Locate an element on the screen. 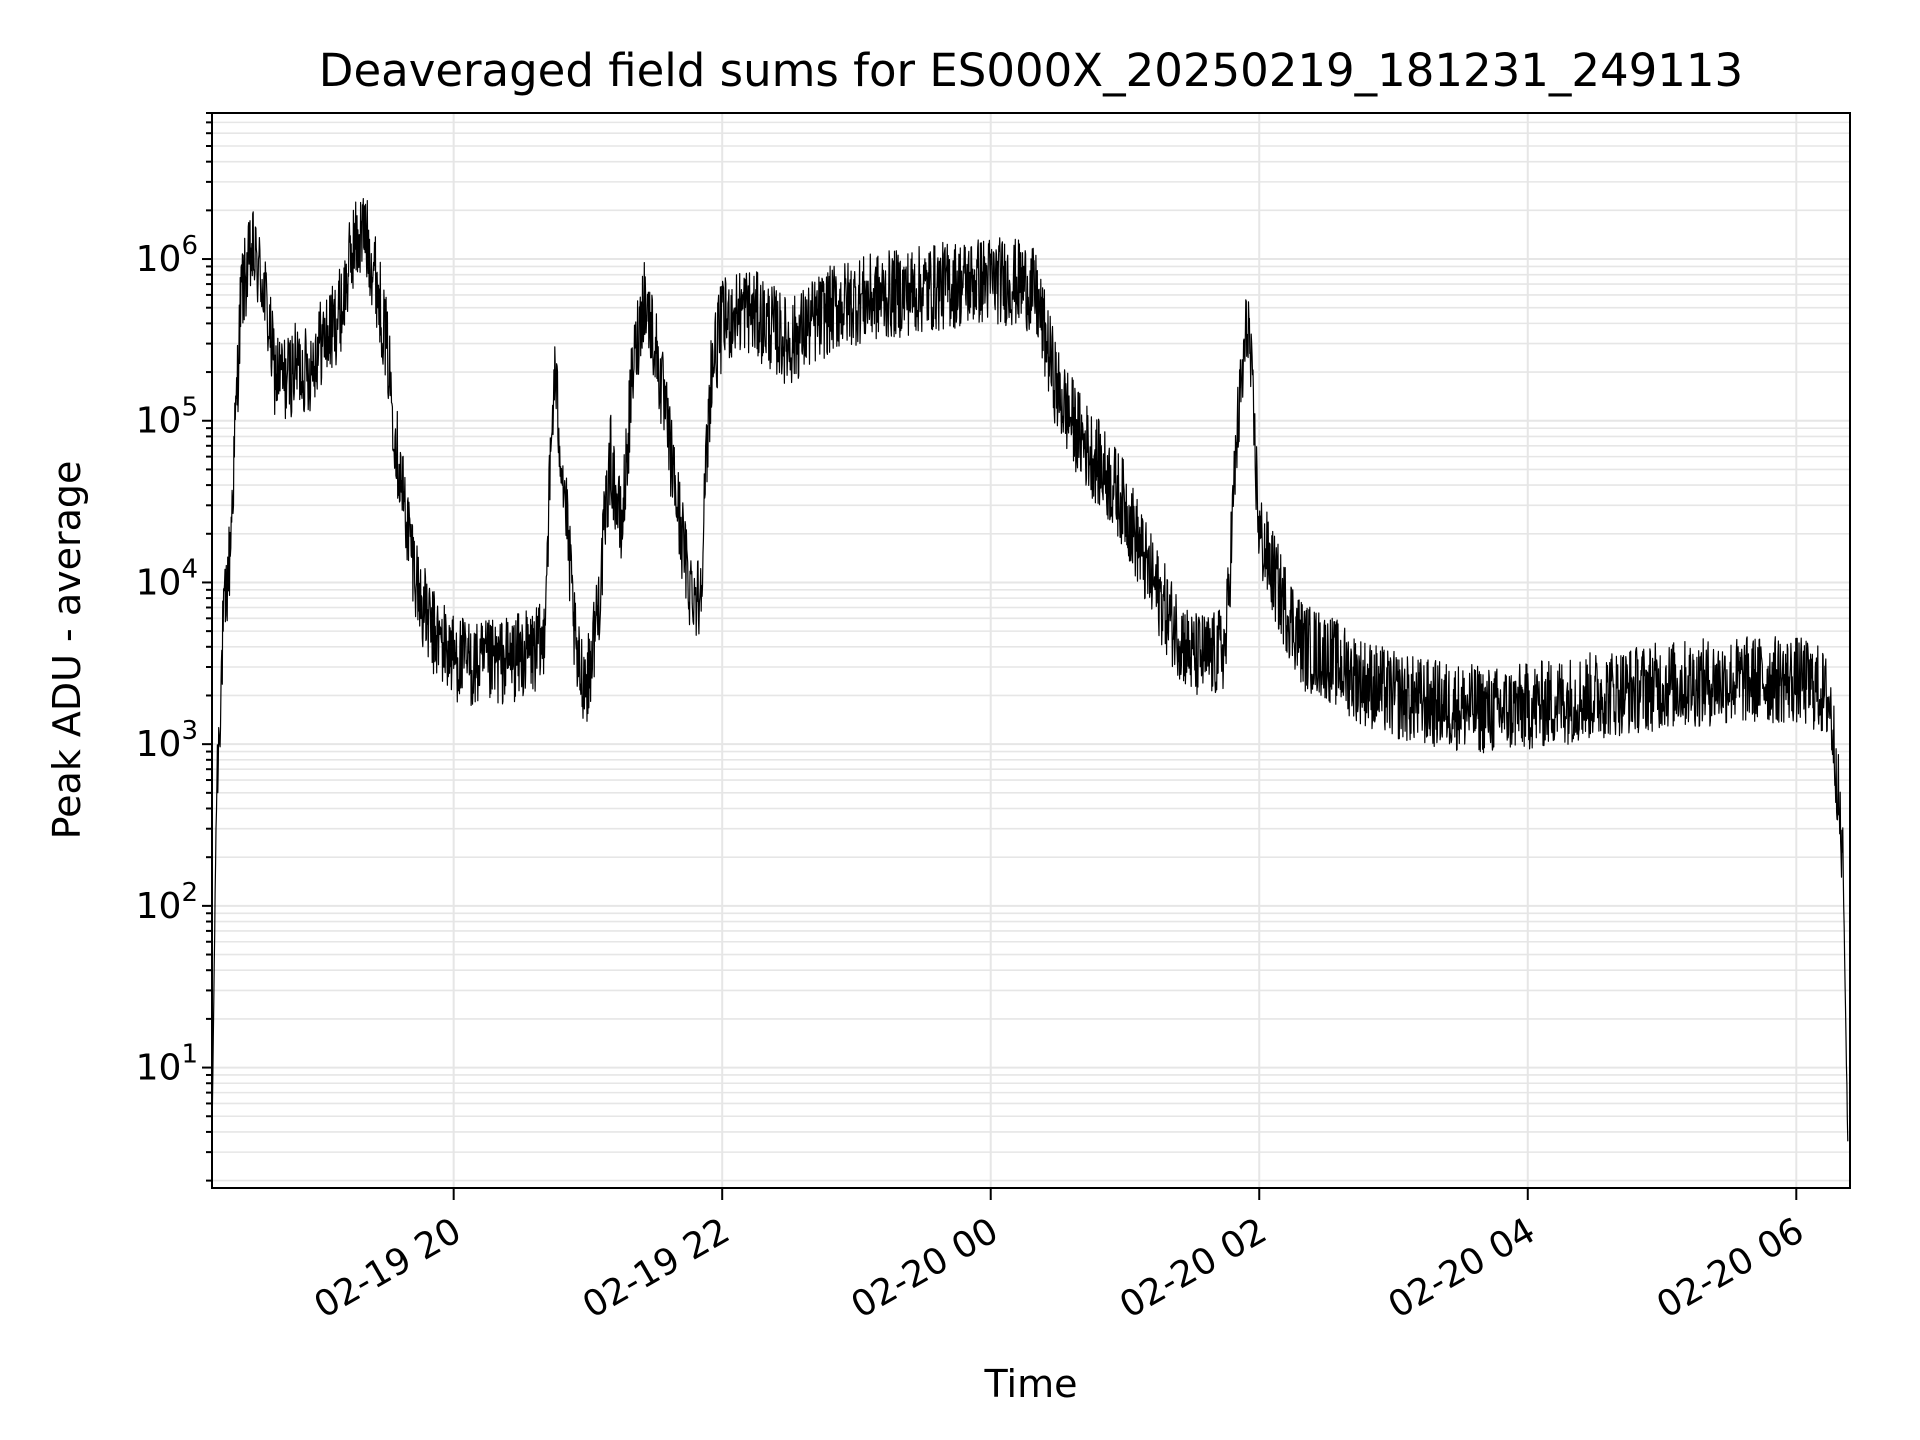  y-tick-label: 10² is located at coordinates (167, 902).